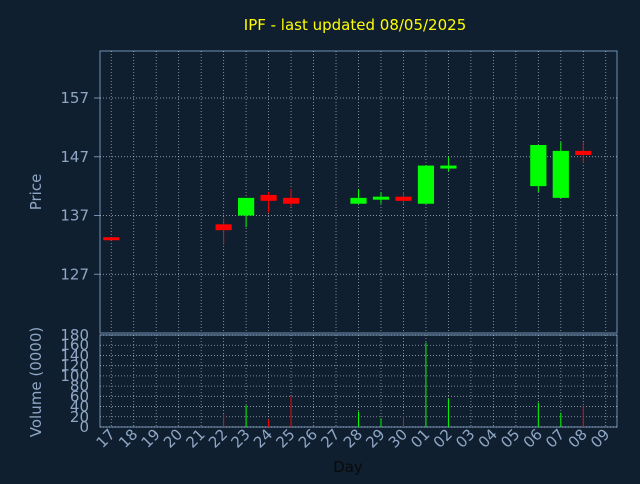 This screenshot has height=484, width=640. Describe the element at coordinates (348, 467) in the screenshot. I see `x-axis-label: Day` at that location.